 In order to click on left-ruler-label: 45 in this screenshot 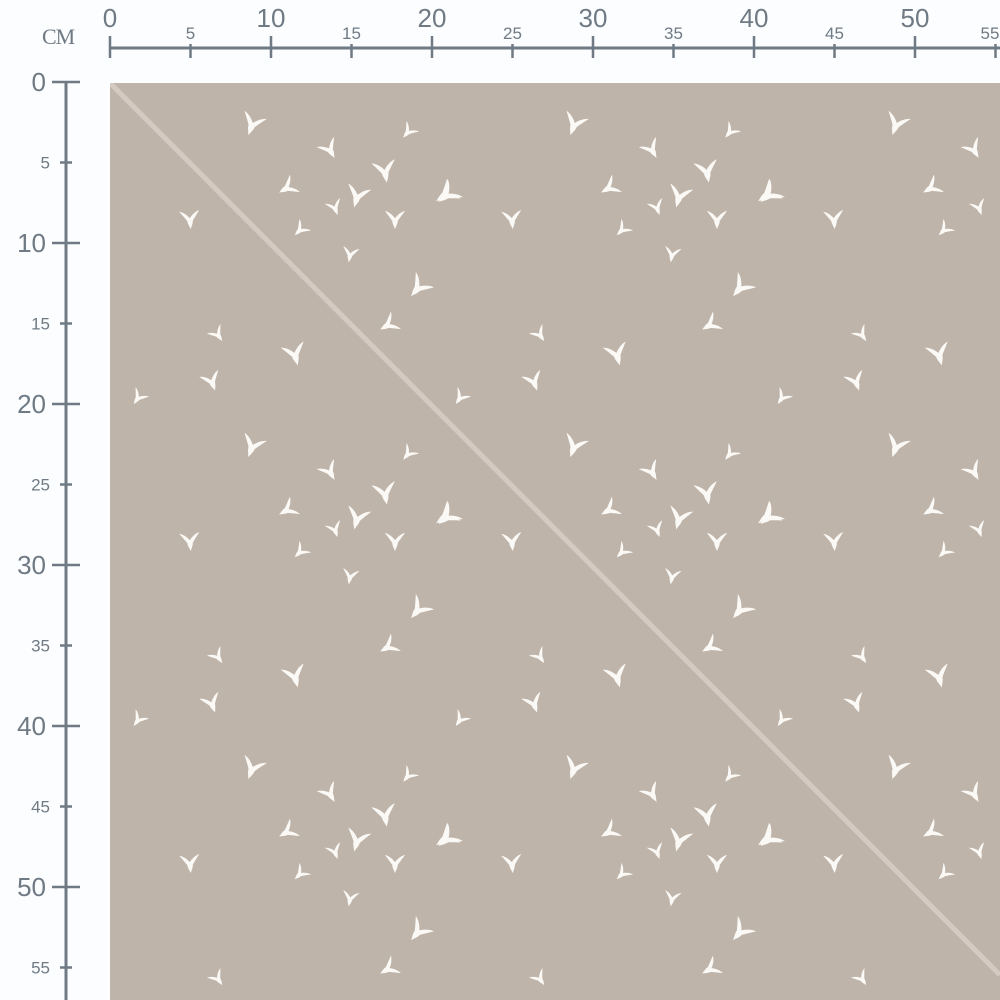, I will do `click(40, 807)`.